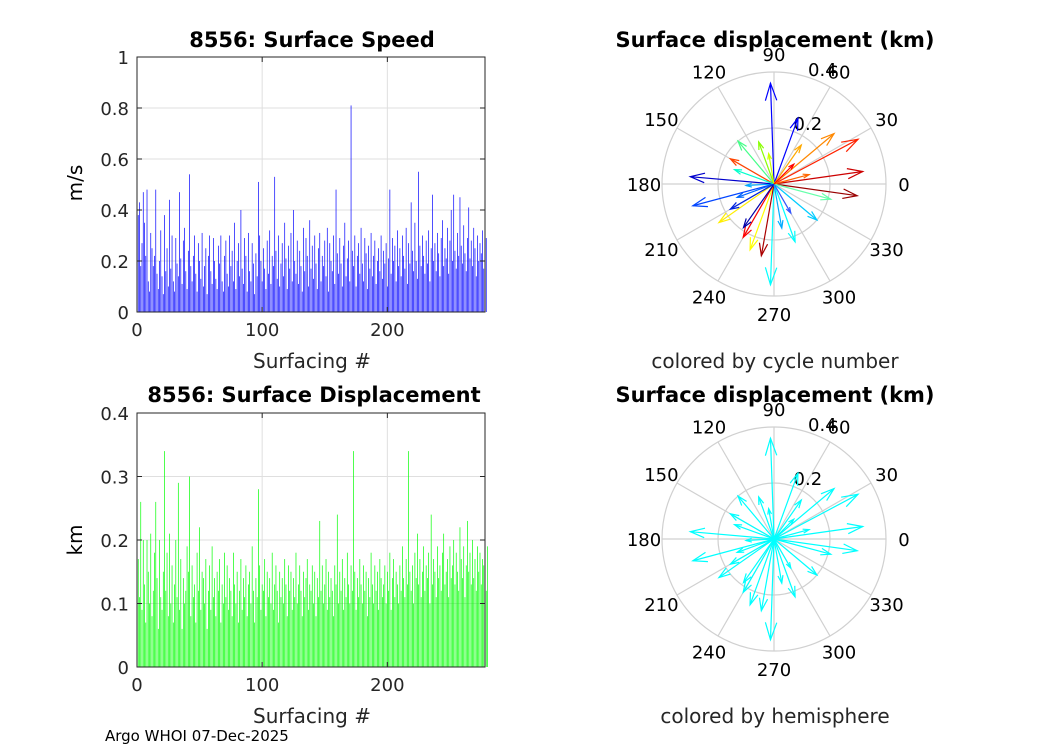 This screenshot has width=1050, height=750. I want to click on displacement-chart-ylabel: km, so click(75, 539).